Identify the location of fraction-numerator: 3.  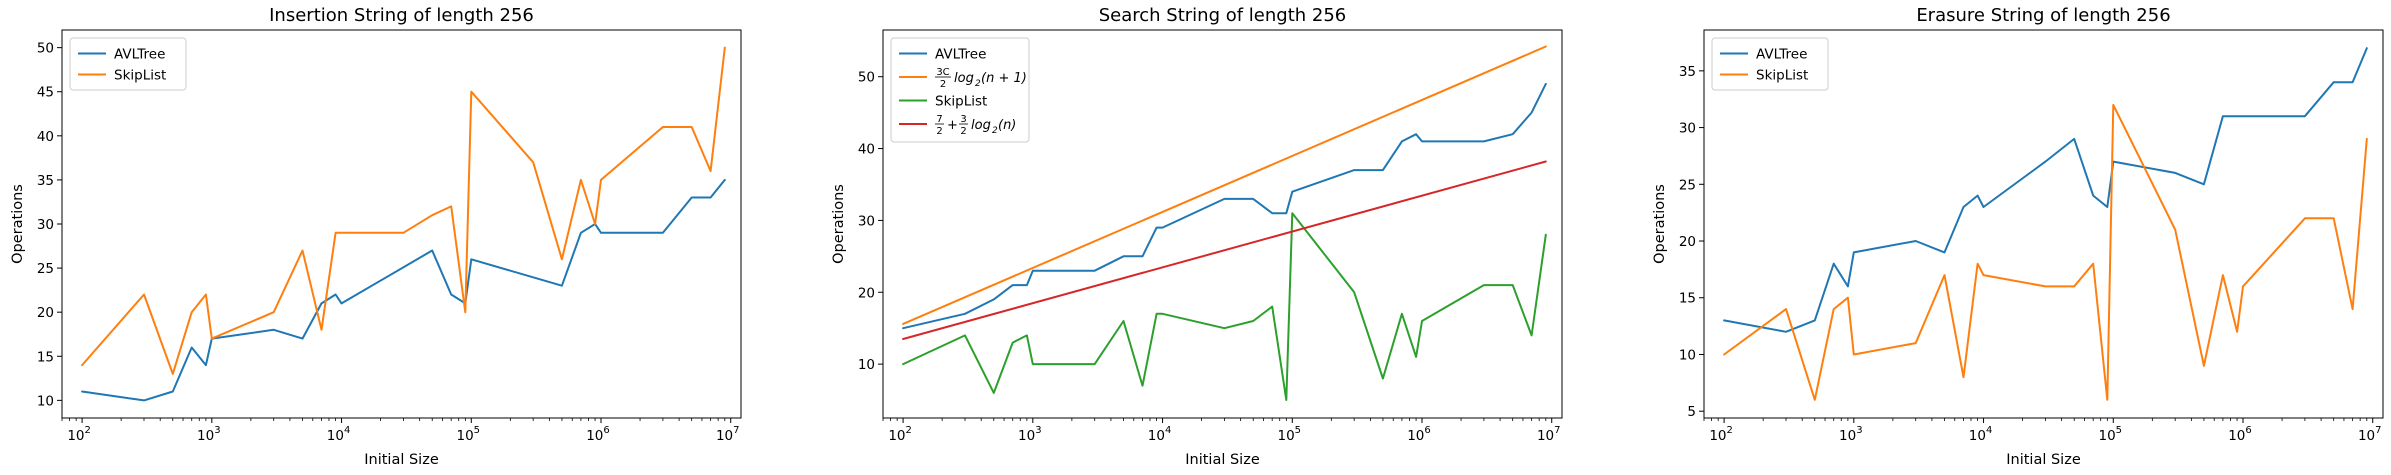
(963, 119).